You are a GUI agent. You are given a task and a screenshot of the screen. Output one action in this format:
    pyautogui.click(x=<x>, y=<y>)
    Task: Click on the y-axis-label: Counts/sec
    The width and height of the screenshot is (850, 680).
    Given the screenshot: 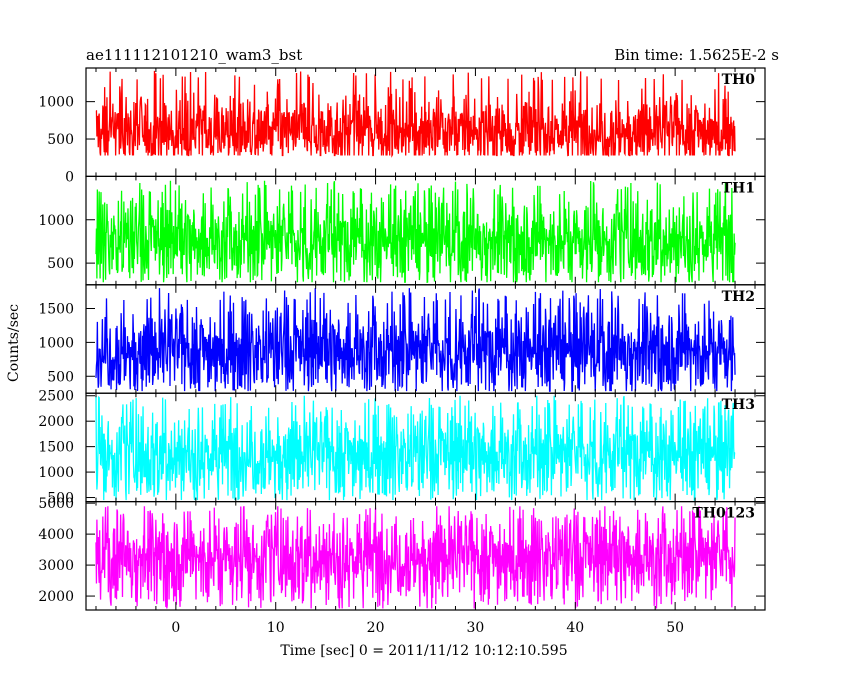 What is the action you would take?
    pyautogui.click(x=14, y=343)
    